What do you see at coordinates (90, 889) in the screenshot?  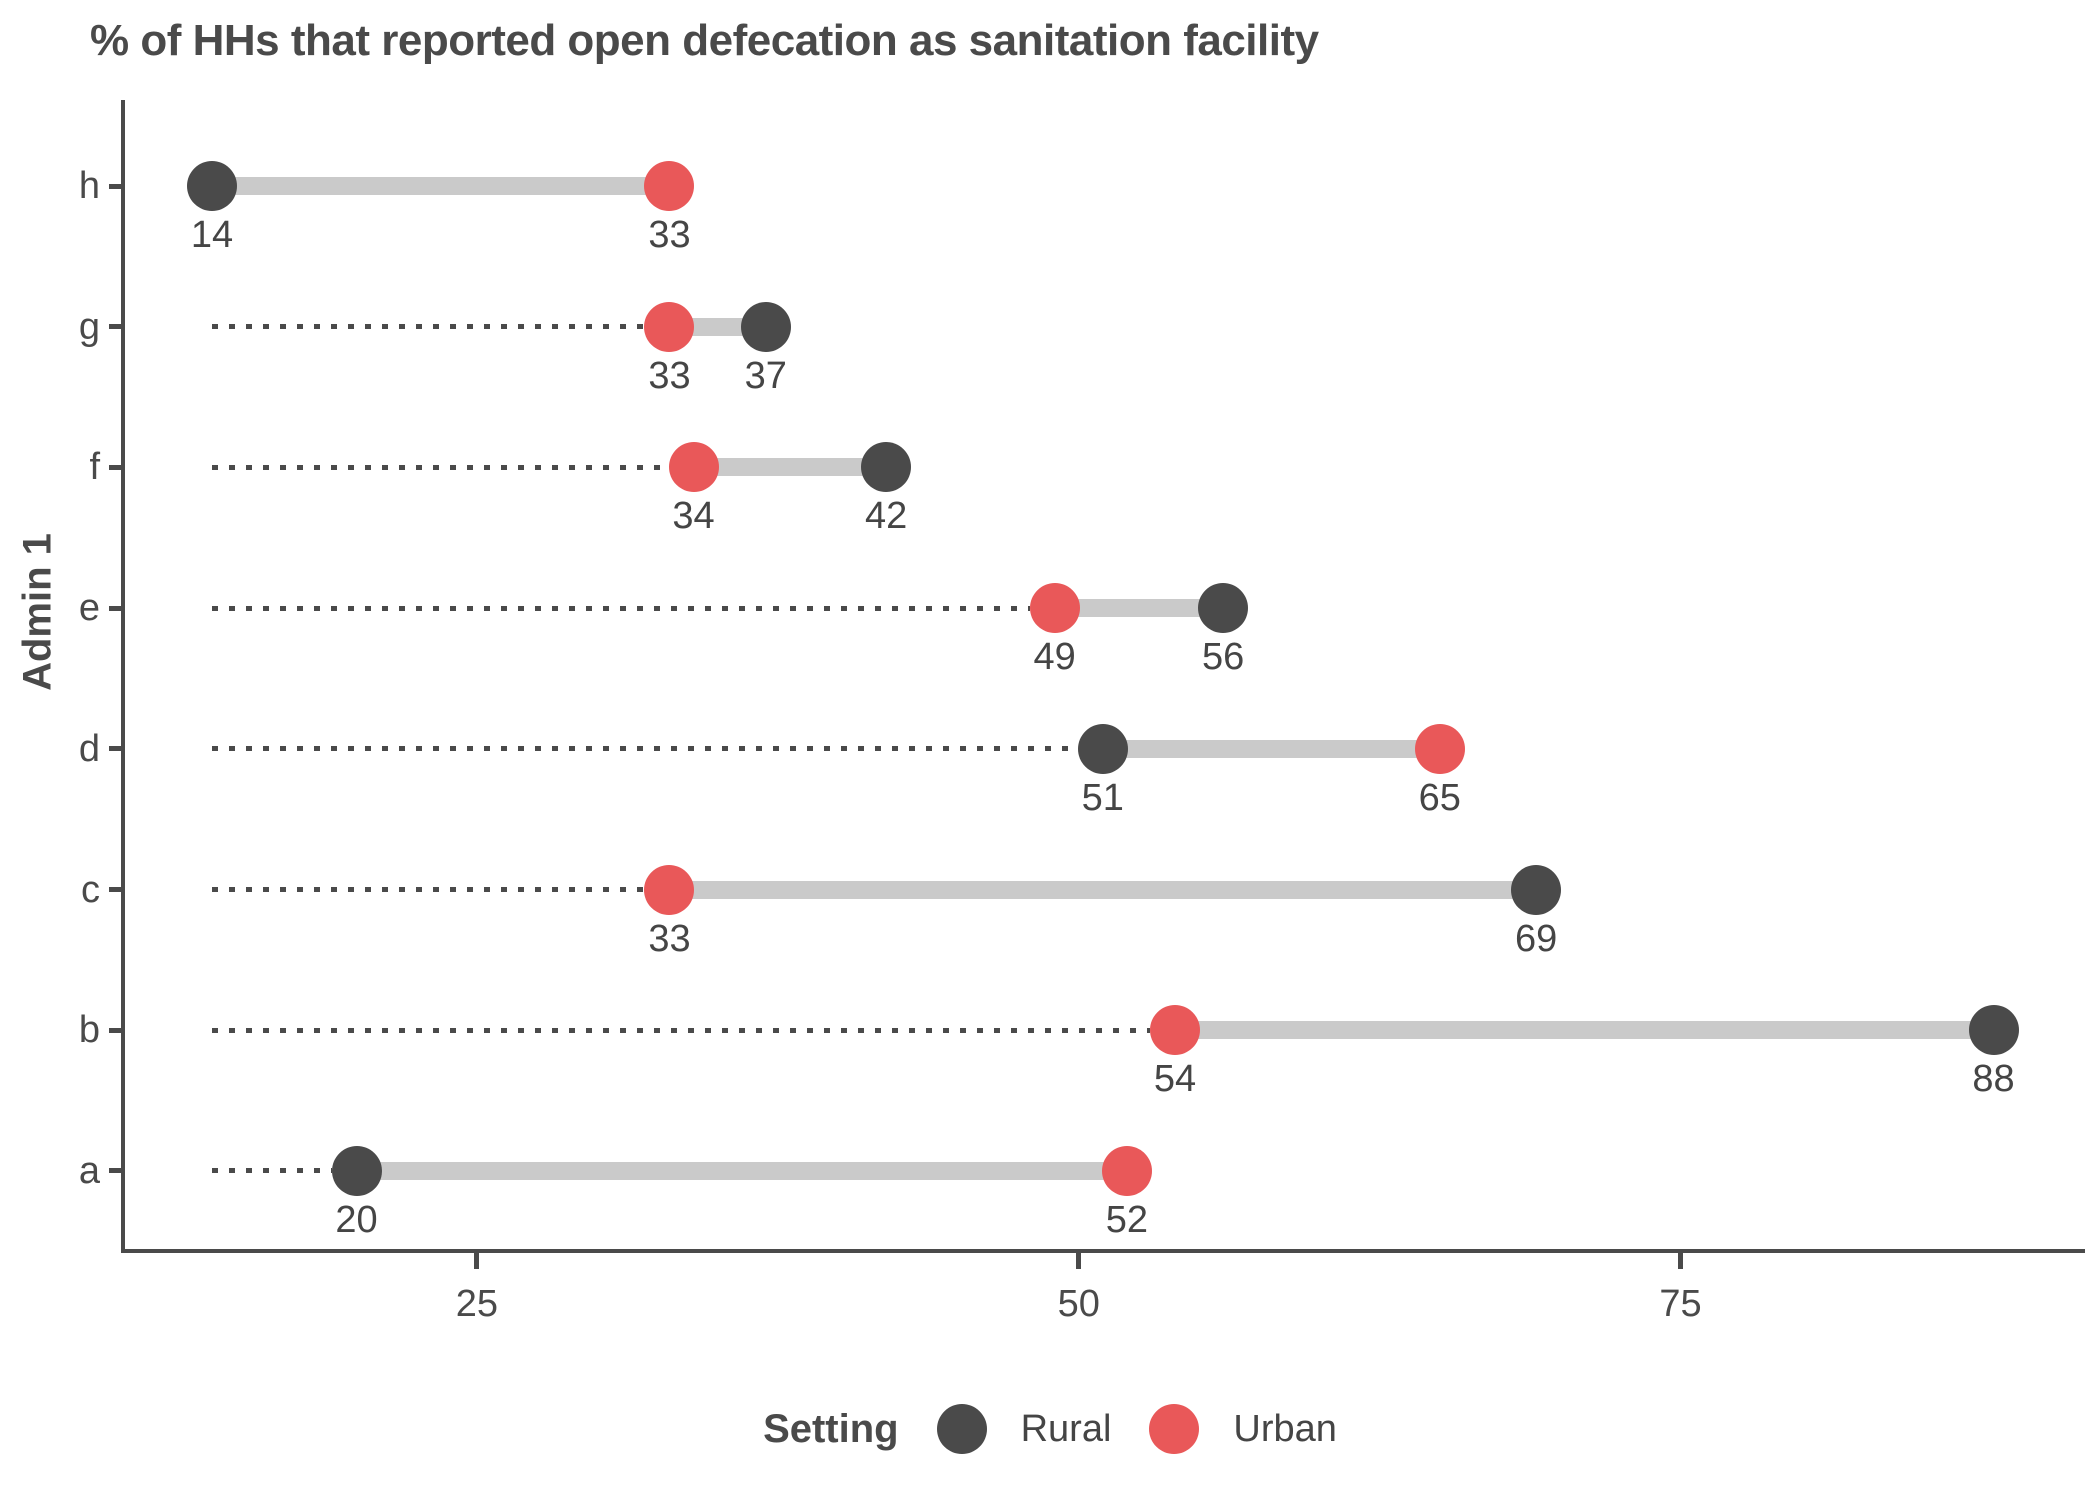 I see `category-label: c` at bounding box center [90, 889].